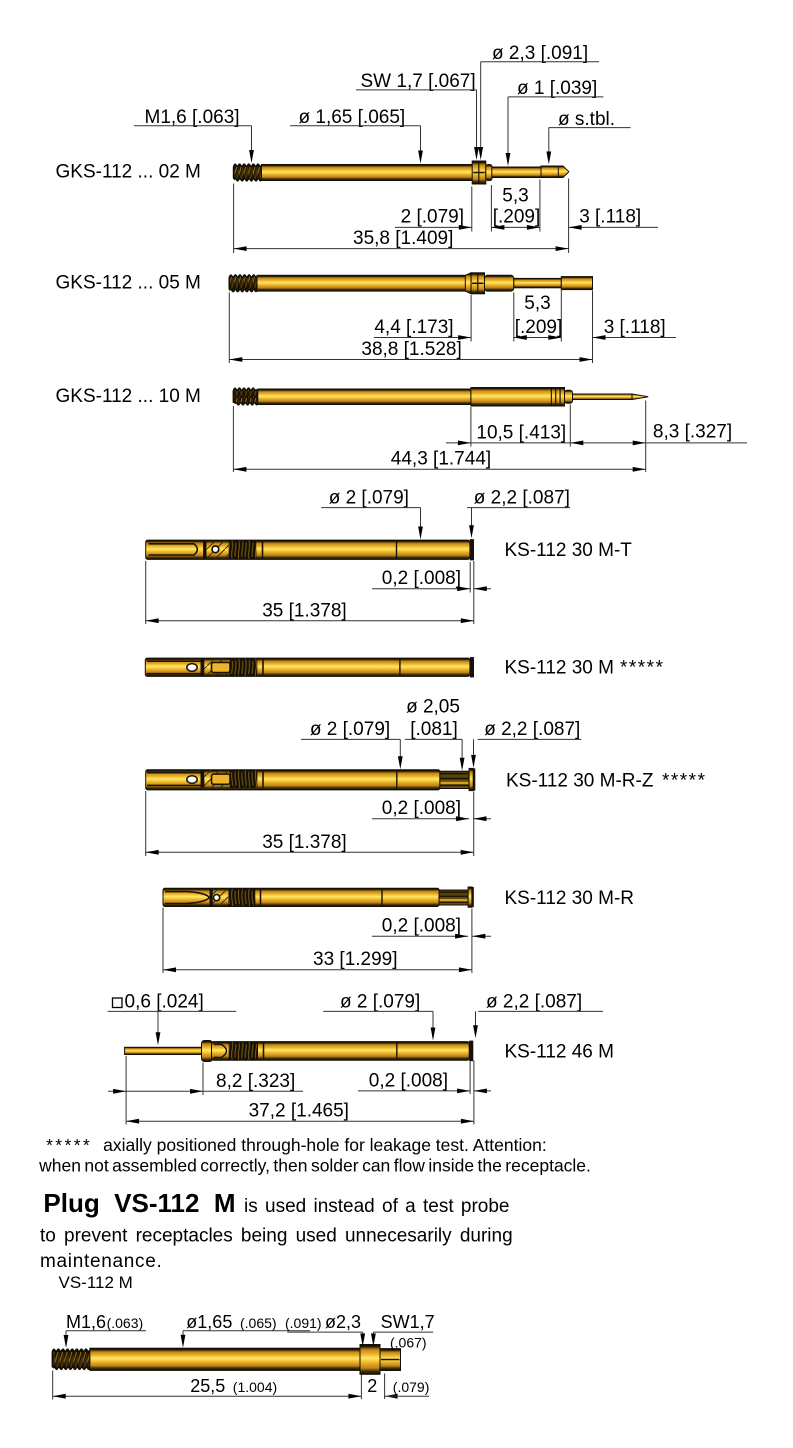  Describe the element at coordinates (557, 88) in the screenshot. I see `svg-text: ø 1 [.039]` at that location.